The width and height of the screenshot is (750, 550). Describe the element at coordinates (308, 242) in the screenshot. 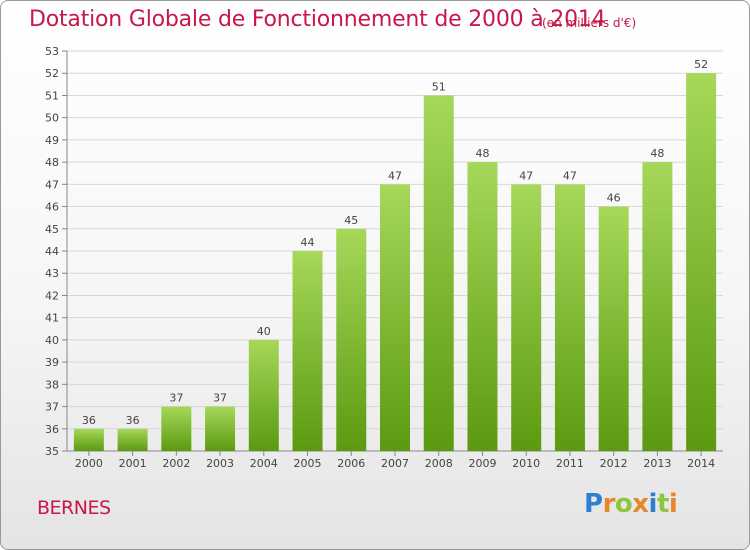

I see `bar-value-label: 44` at that location.